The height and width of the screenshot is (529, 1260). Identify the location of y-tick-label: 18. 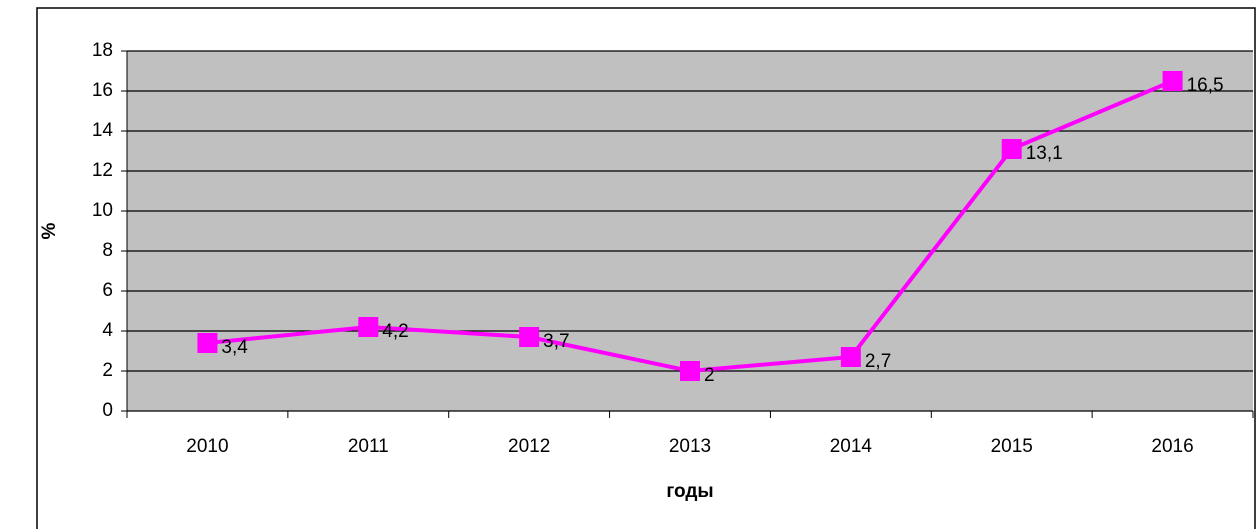
(102, 50).